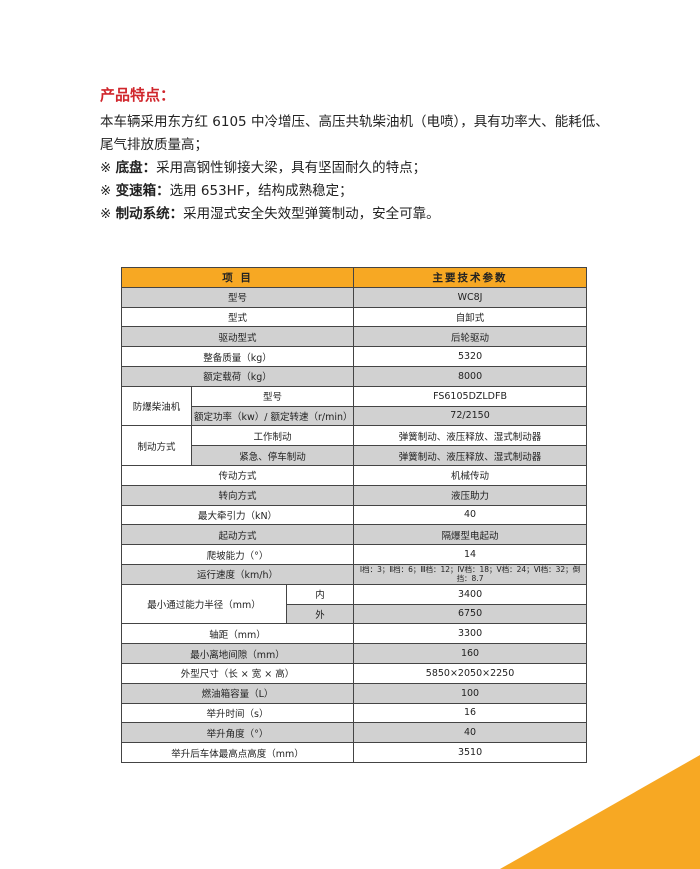 The image size is (700, 869). Describe the element at coordinates (470, 752) in the screenshot. I see `value-cell: 3510` at that location.